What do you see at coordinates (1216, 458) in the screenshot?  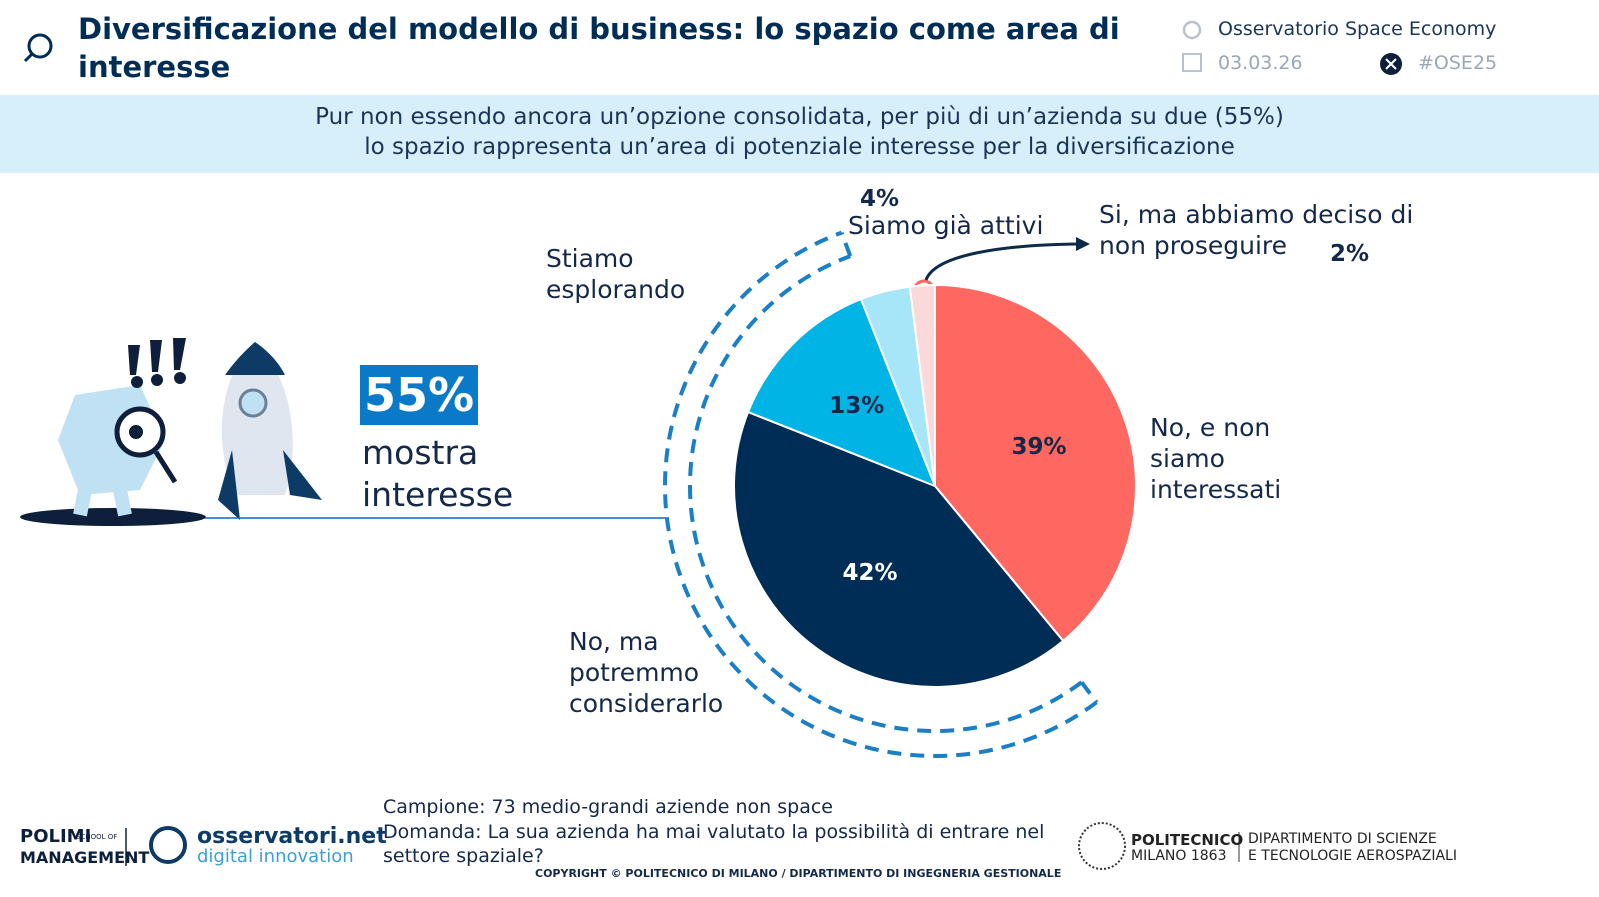 I see `category-label: No, e non siamo interessati` at bounding box center [1216, 458].